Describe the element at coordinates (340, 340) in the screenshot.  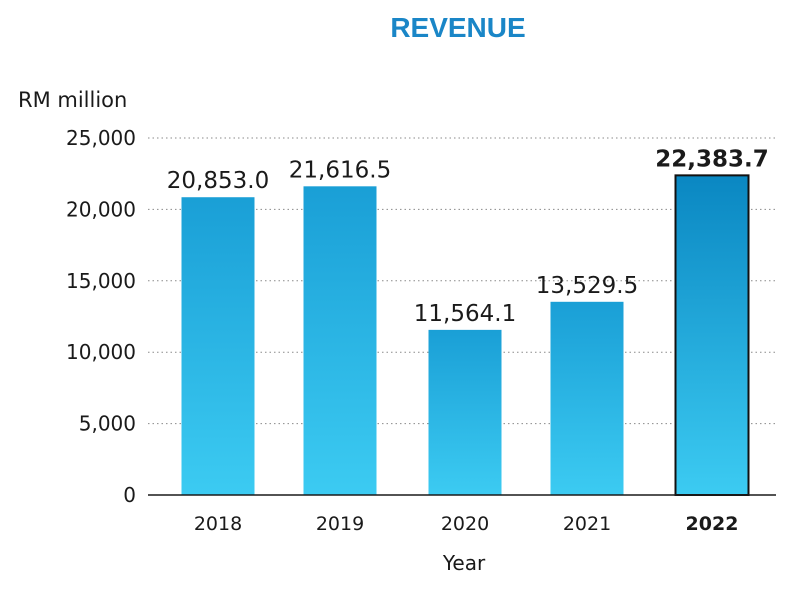
I see `bar-2019` at that location.